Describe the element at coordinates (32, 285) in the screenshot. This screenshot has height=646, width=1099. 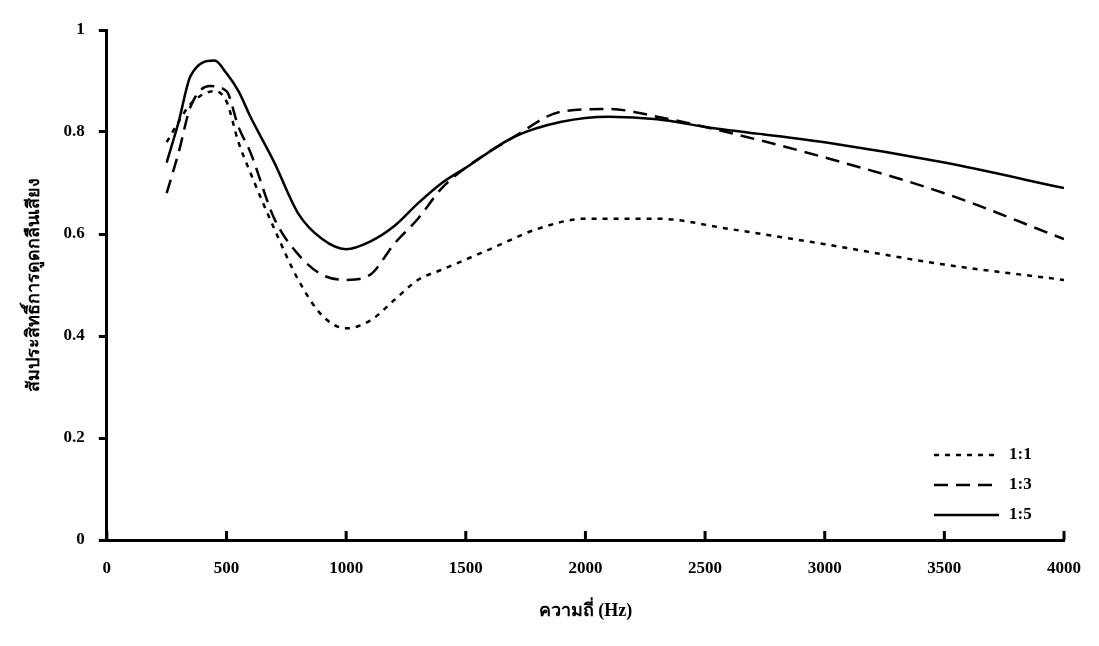
I see `y-axis-title: สัมประสิทธิ์การดูดกลืนเสียง` at that location.